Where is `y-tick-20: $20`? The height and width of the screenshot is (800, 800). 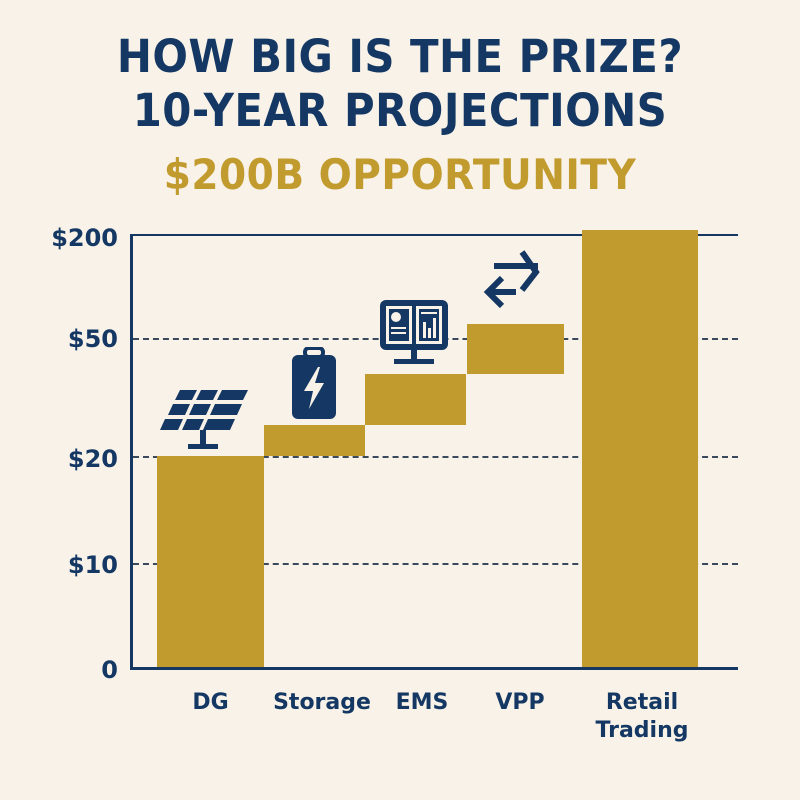 y-tick-20: $20 is located at coordinates (92, 459).